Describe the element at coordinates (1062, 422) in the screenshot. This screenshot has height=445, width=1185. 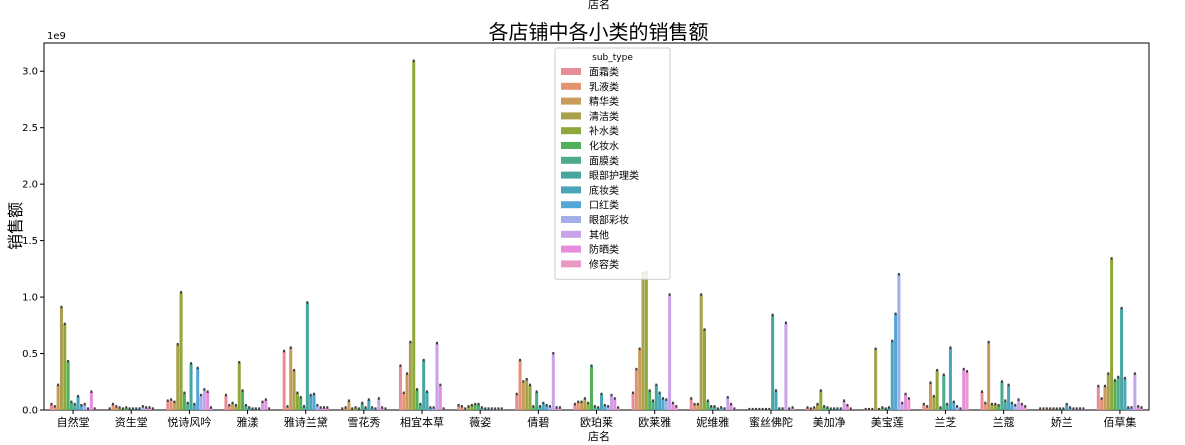
I see `x-tick-label: 娇兰` at that location.